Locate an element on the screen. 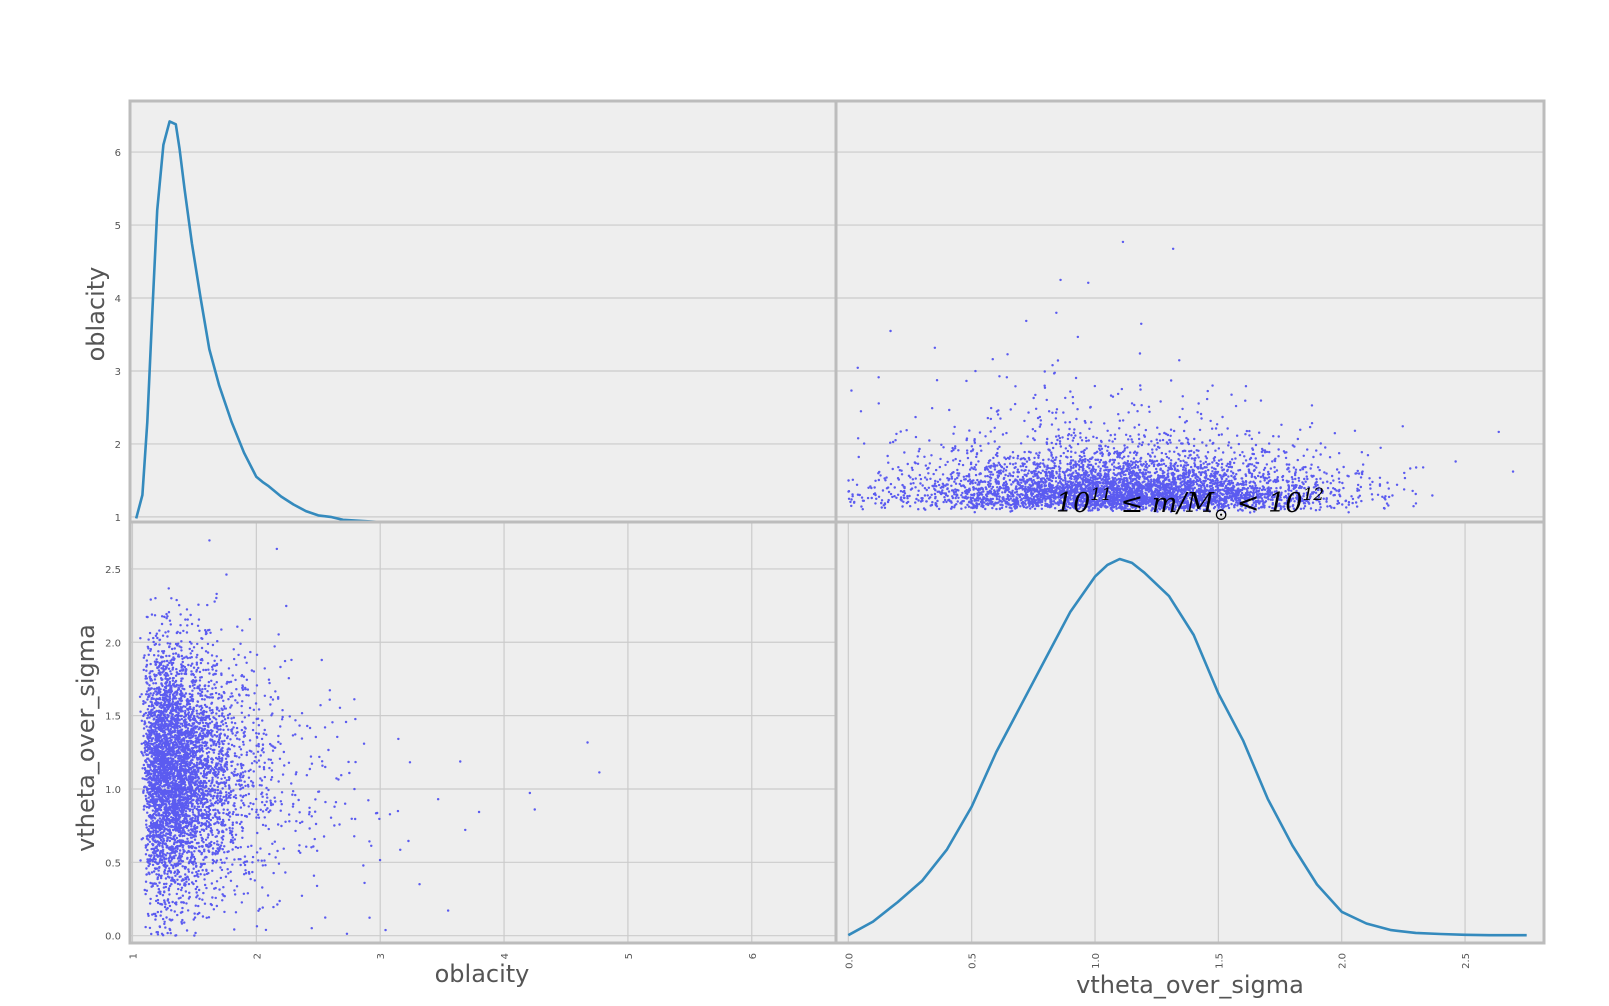 The height and width of the screenshot is (1006, 1609). y-axis-label-vtheta: vtheta_over_sigma is located at coordinates (86, 738).